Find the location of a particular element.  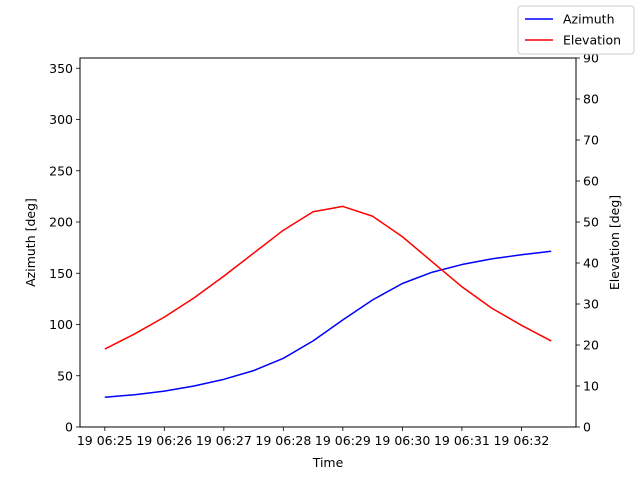

left-y-axis: 0 50 100 150 200 250 300 350 is located at coordinates (64, 248).